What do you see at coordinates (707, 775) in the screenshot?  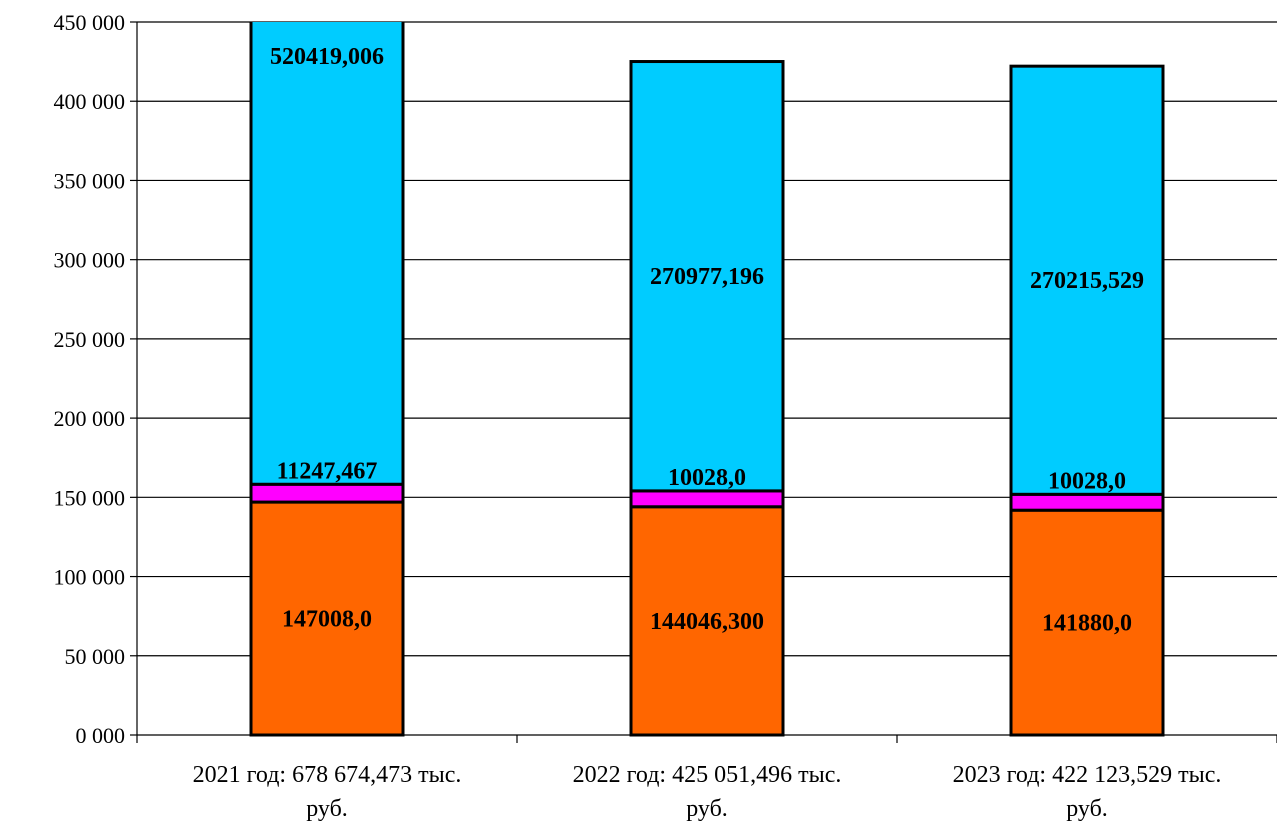 I see `x-category-label: 2022 год: 425 051,496 тыс.` at bounding box center [707, 775].